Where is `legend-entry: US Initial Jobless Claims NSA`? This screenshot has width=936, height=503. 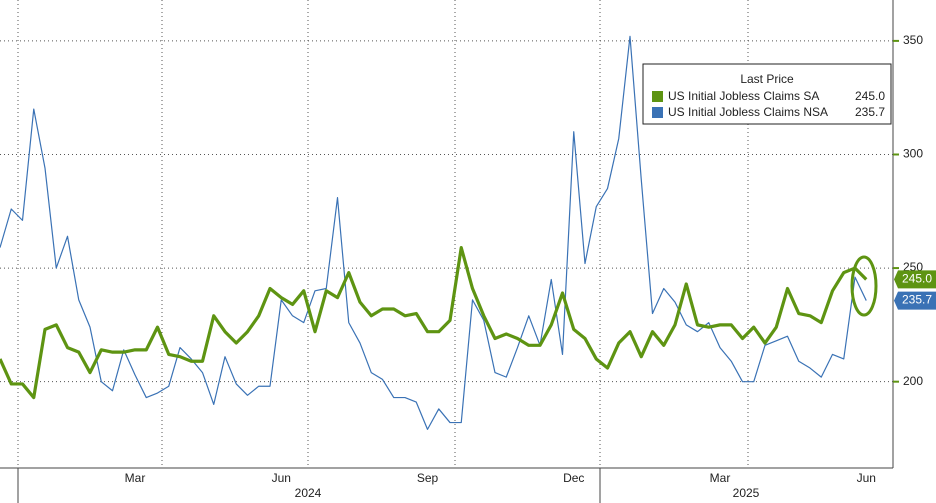 legend-entry: US Initial Jobless Claims NSA is located at coordinates (748, 112).